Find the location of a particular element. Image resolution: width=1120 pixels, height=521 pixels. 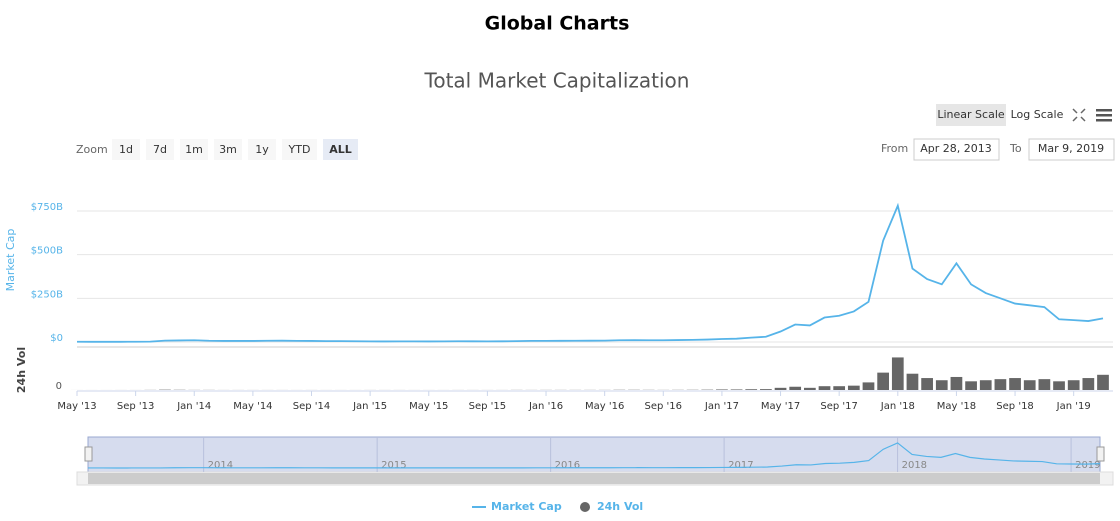

x-tick-label: Jan '16 is located at coordinates (545, 406).